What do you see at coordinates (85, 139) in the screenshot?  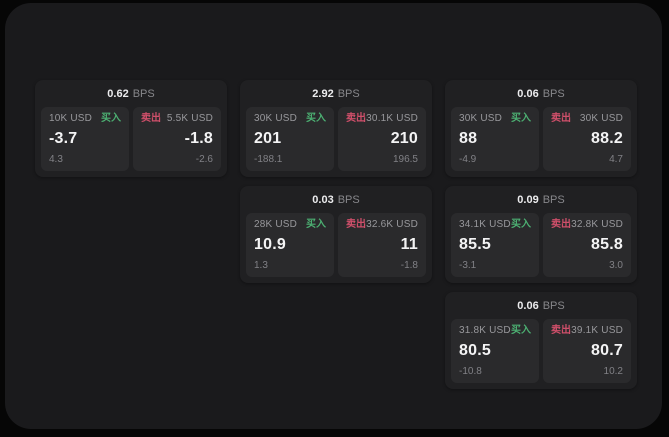 I see `buy-quote-tile: 10K USD 买入 -3.7 4.3` at bounding box center [85, 139].